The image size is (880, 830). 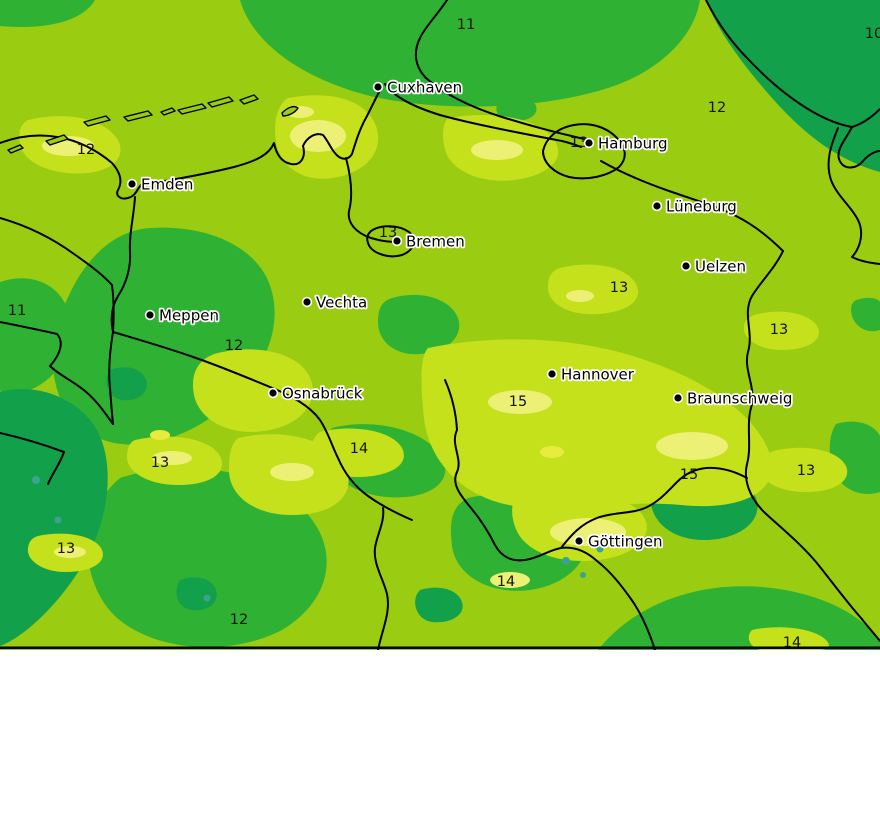 I want to click on city-marker-osnabrck: Osnabrück, so click(x=315, y=393).